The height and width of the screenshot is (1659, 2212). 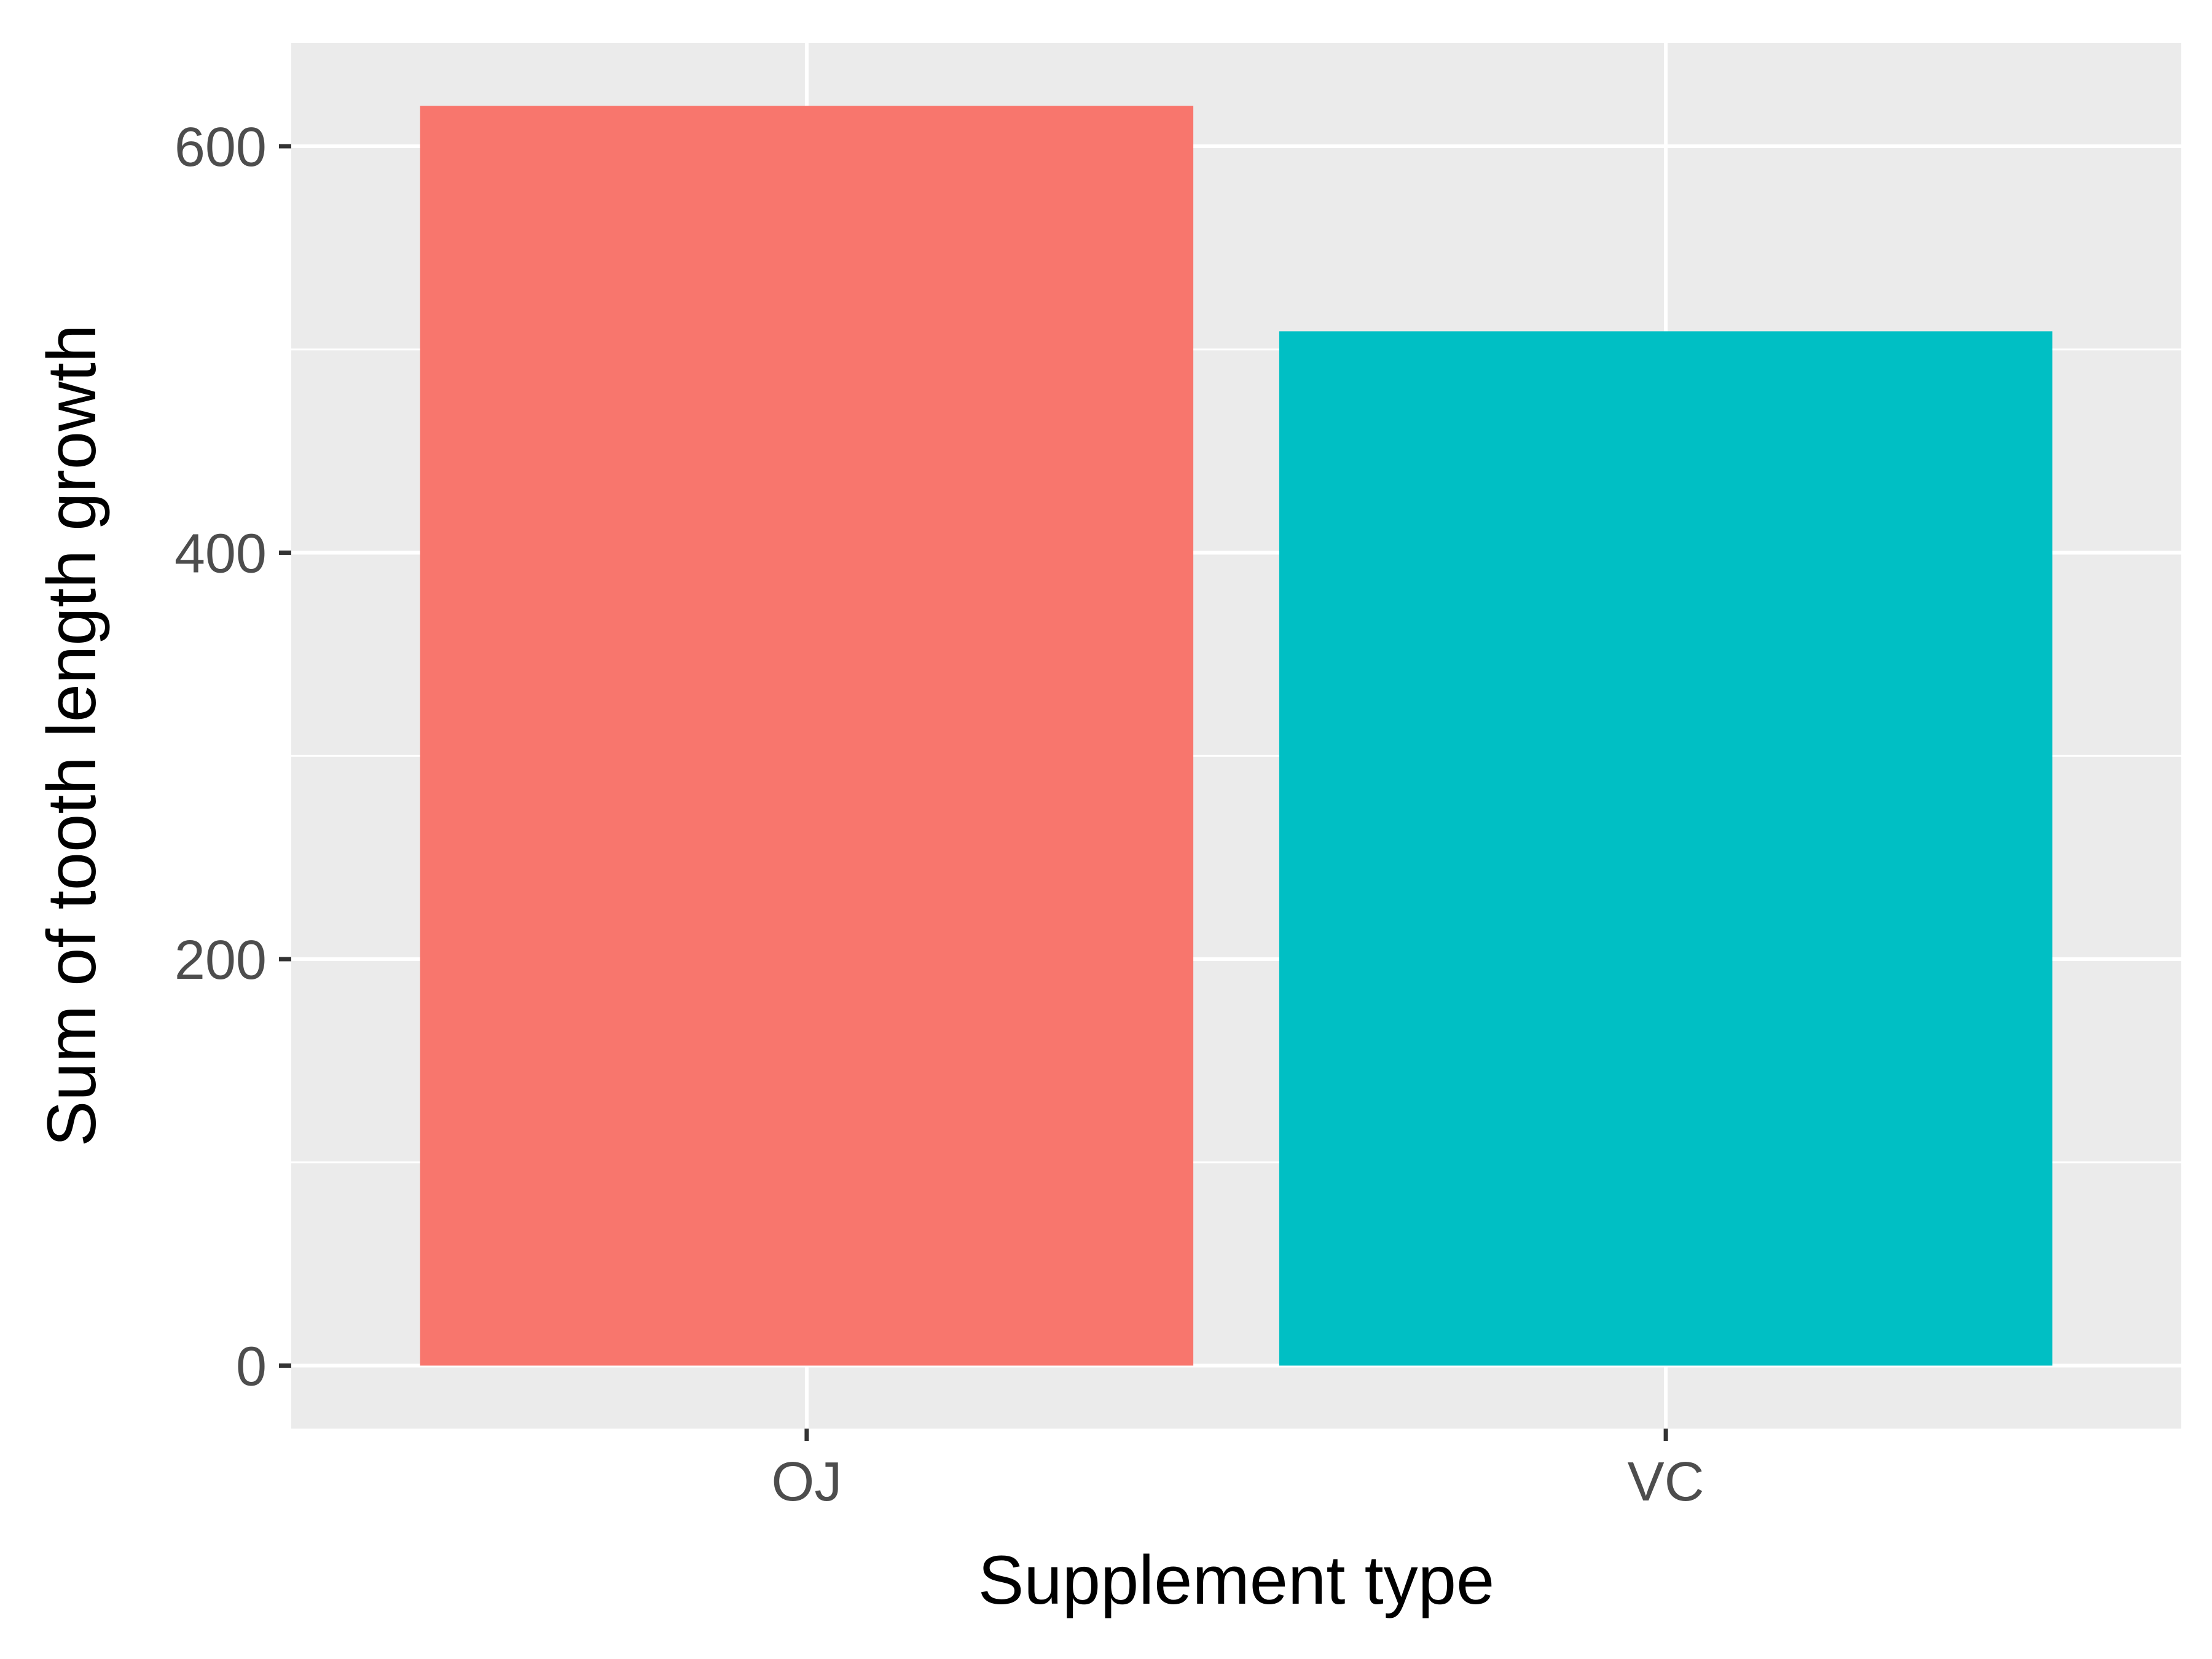 What do you see at coordinates (1666, 1482) in the screenshot?
I see `x-tick-label: VC` at bounding box center [1666, 1482].